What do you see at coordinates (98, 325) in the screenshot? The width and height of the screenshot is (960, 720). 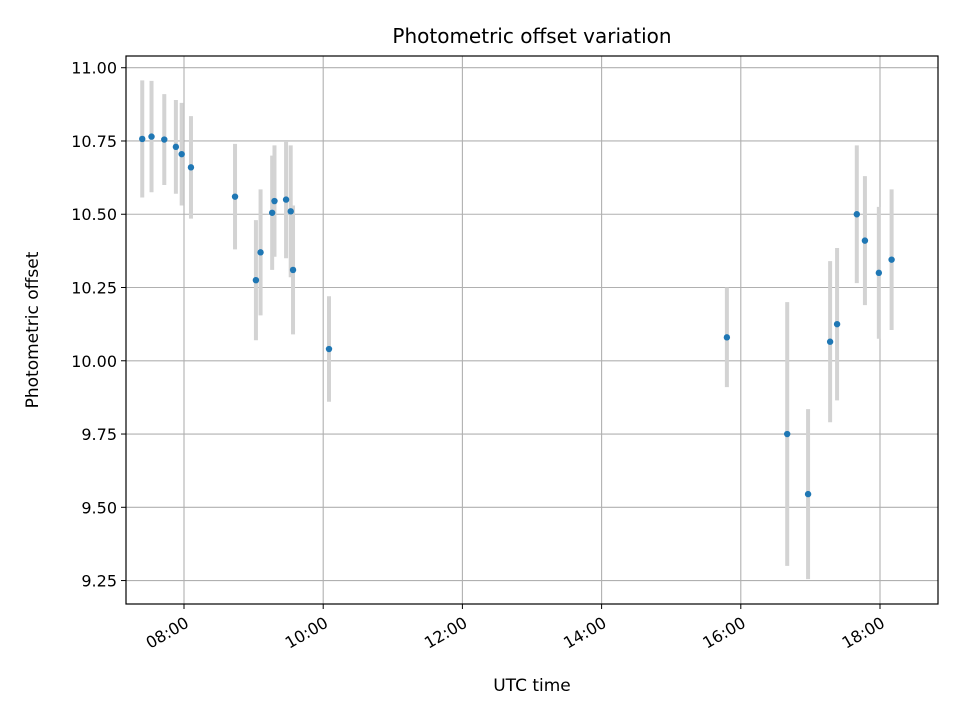 I see `y-axis: 9.25 9.50 9.75 10.00 10.25 10.50 10.75 11.00` at bounding box center [98, 325].